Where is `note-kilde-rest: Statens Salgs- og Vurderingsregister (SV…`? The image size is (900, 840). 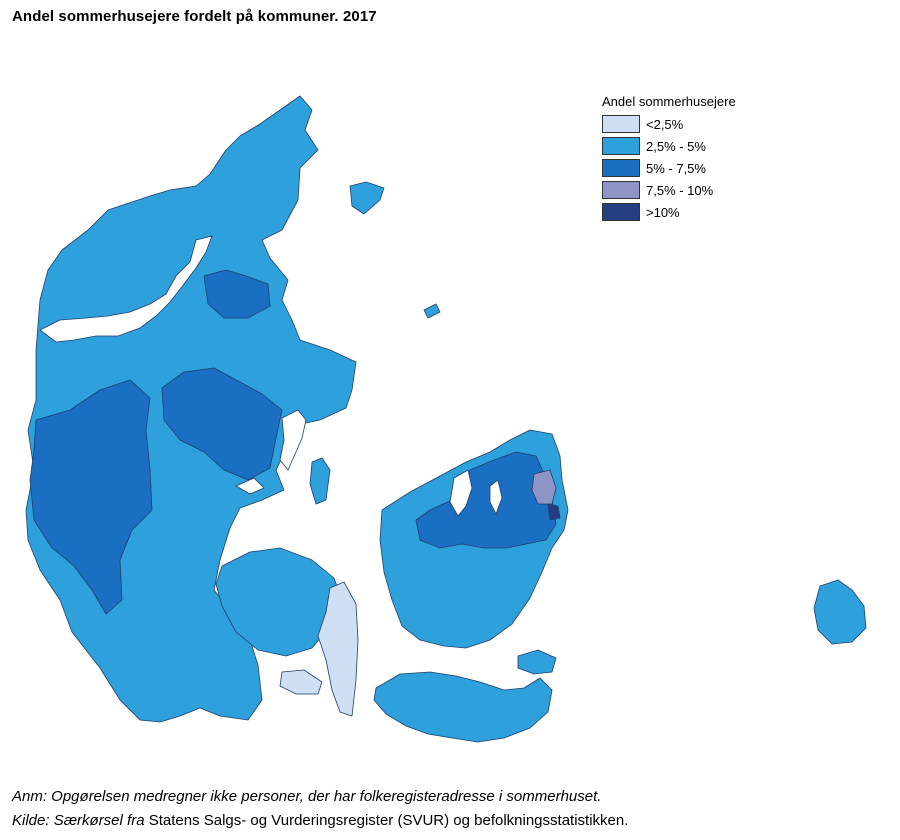
note-kilde-rest: Statens Salgs- og Vurderingsregister (SV… is located at coordinates (386, 820).